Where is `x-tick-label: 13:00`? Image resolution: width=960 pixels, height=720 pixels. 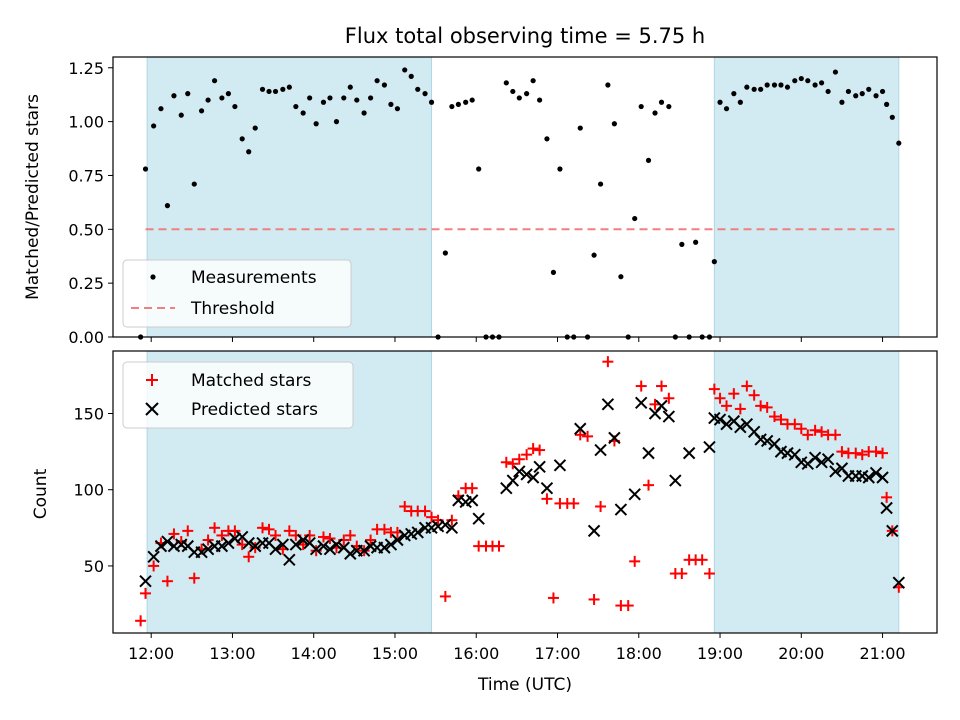
x-tick-label: 13:00 is located at coordinates (232, 653).